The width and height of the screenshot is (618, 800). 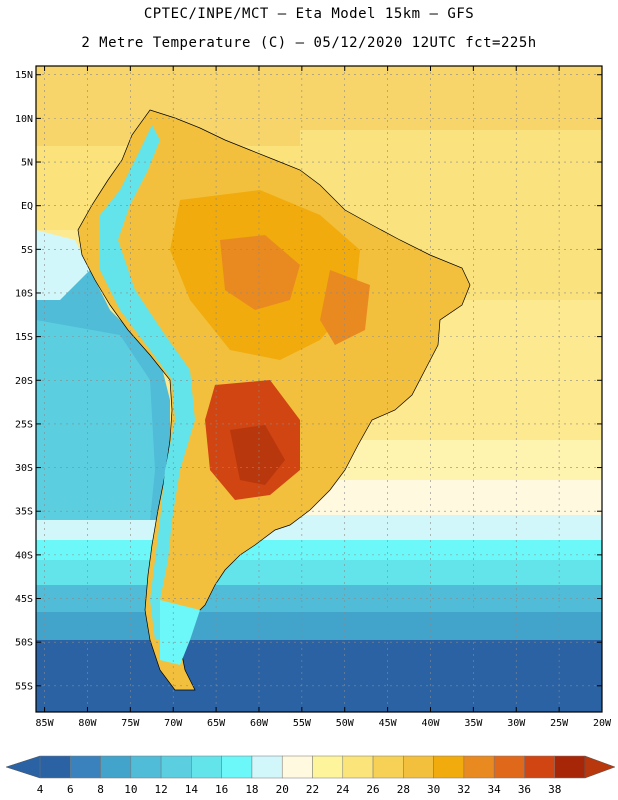 What do you see at coordinates (24, 512) in the screenshot?
I see `lat-label: 35S` at bounding box center [24, 512].